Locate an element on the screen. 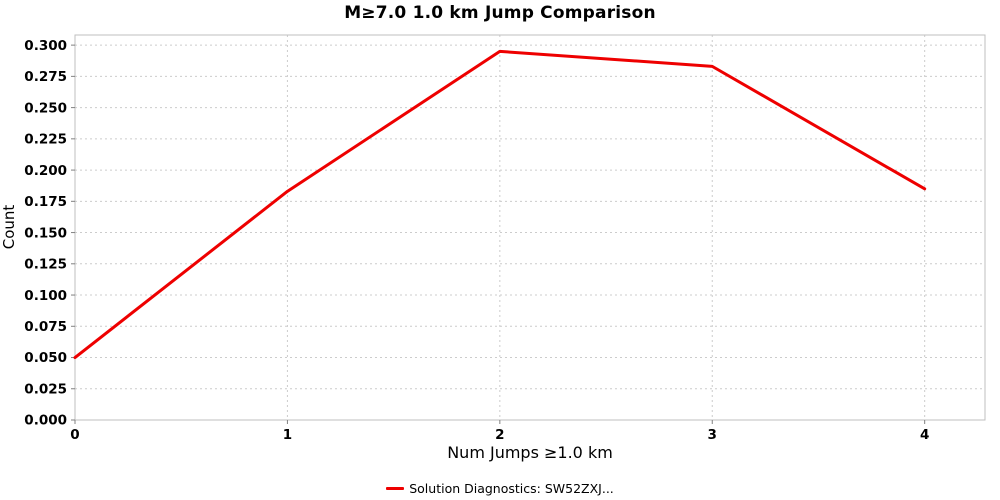 The height and width of the screenshot is (500, 1000). y-tick-label: 0.150 is located at coordinates (45, 233).